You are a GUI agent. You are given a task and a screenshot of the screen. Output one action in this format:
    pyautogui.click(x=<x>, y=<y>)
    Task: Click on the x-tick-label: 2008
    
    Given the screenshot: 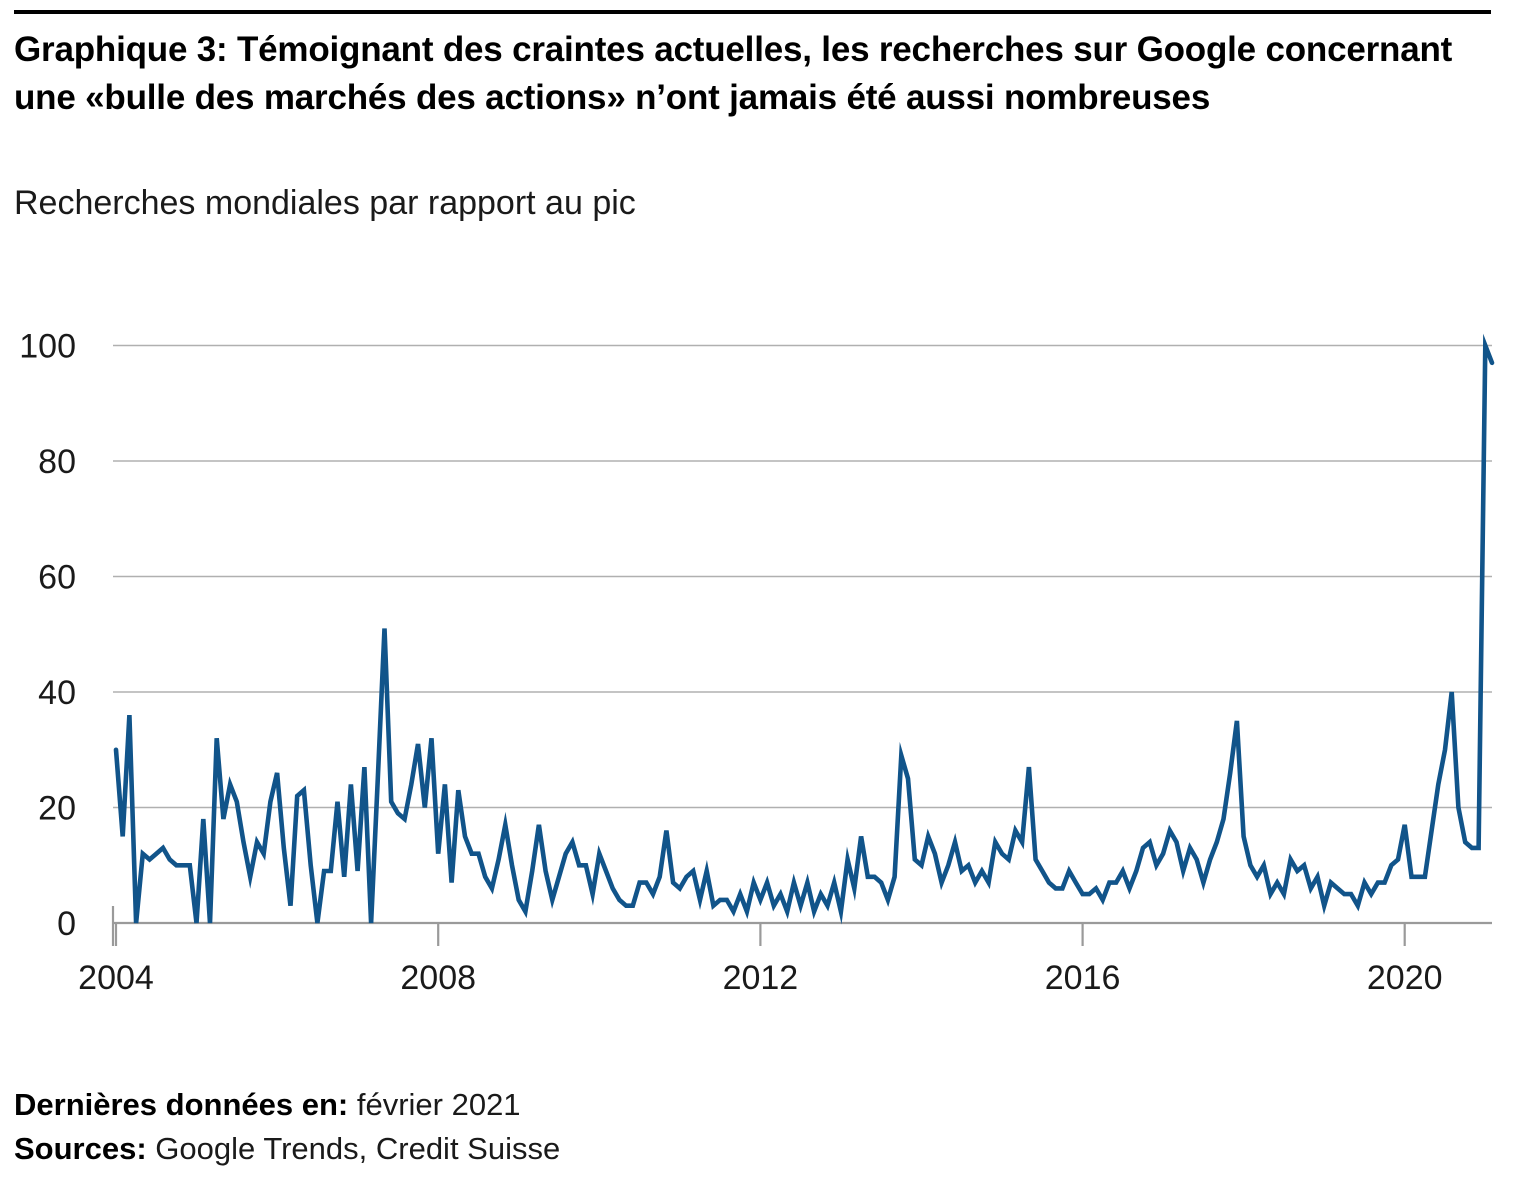 What is the action you would take?
    pyautogui.click(x=438, y=978)
    